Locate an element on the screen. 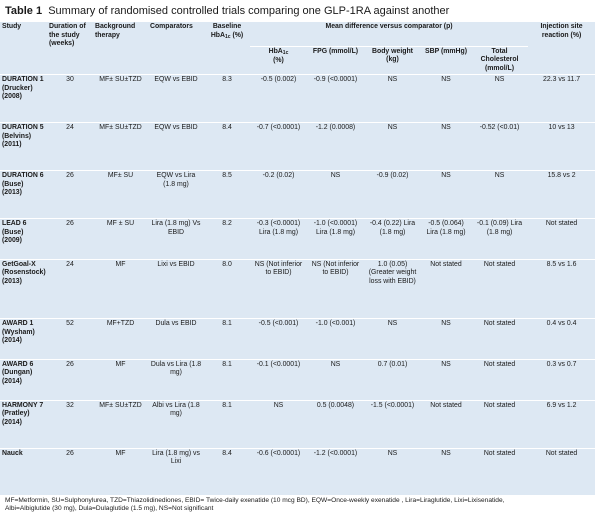  cell-background: MF± SU is located at coordinates (120, 194).